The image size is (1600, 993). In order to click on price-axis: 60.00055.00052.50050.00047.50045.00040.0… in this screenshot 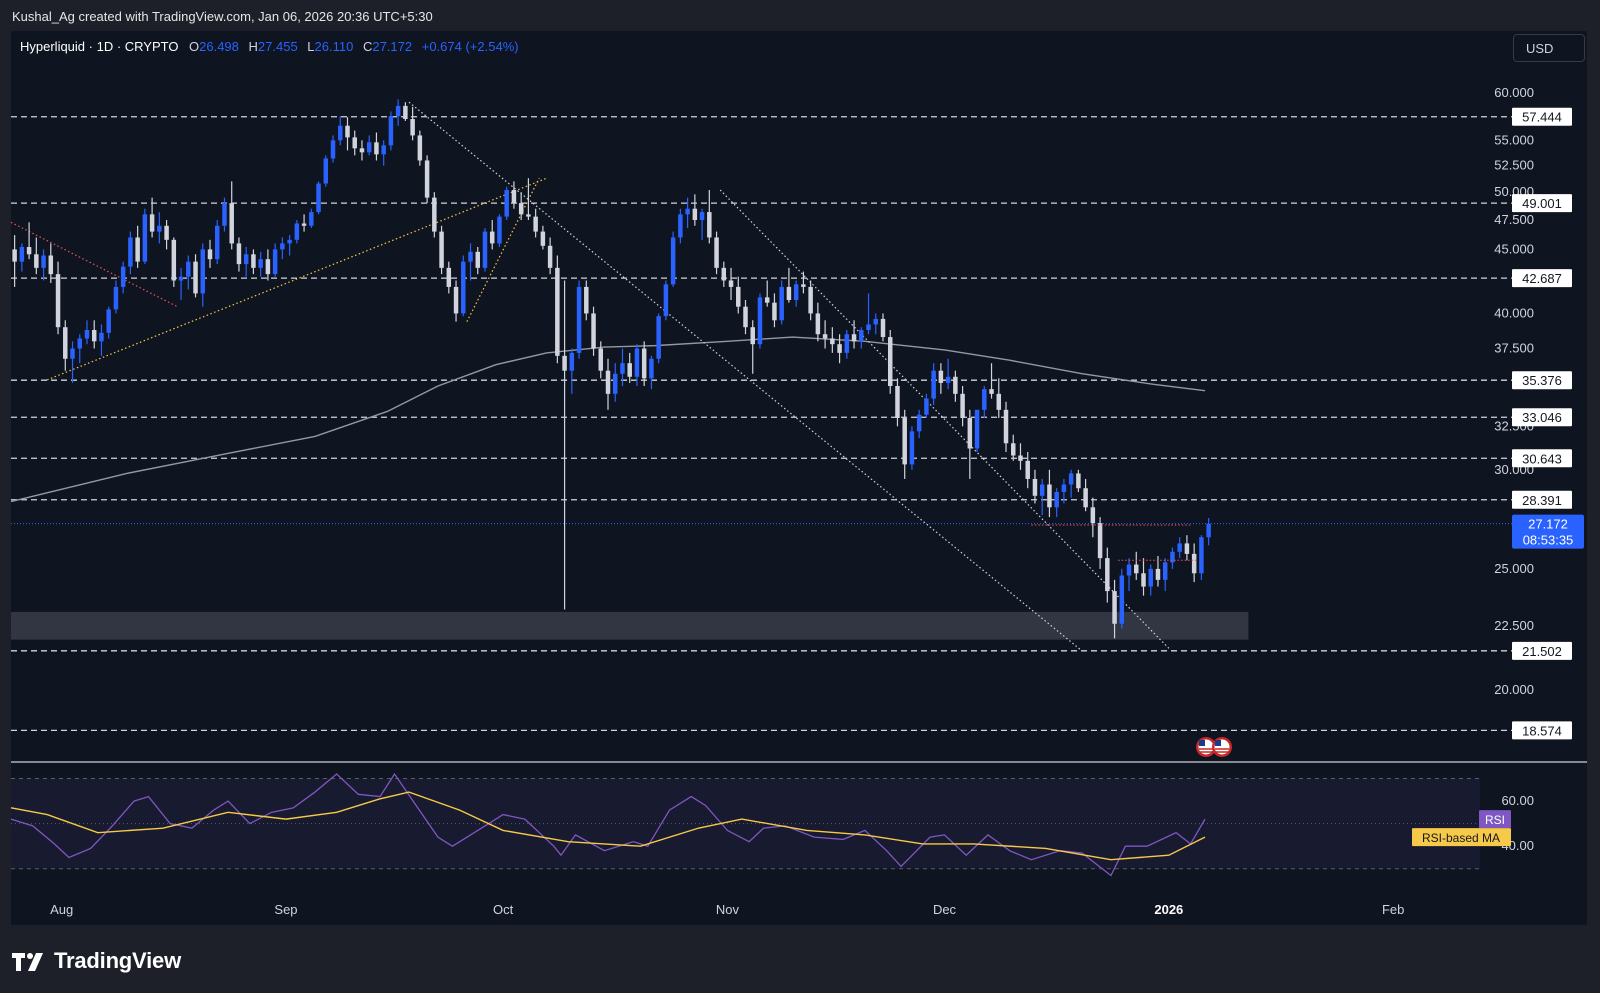, I will do `click(1539, 412)`.